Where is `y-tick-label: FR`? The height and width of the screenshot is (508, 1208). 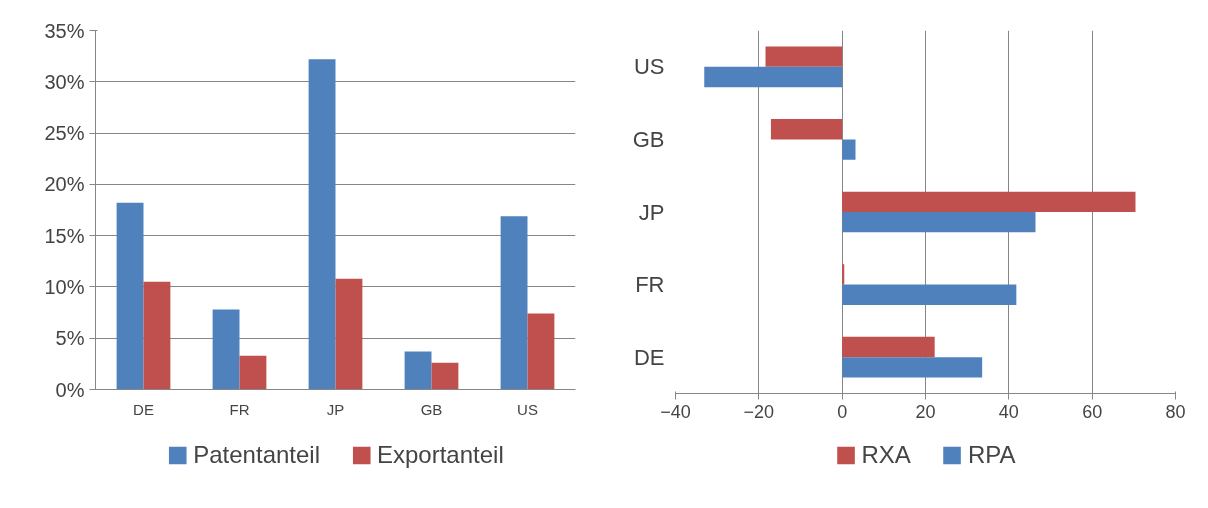
y-tick-label: FR is located at coordinates (650, 285).